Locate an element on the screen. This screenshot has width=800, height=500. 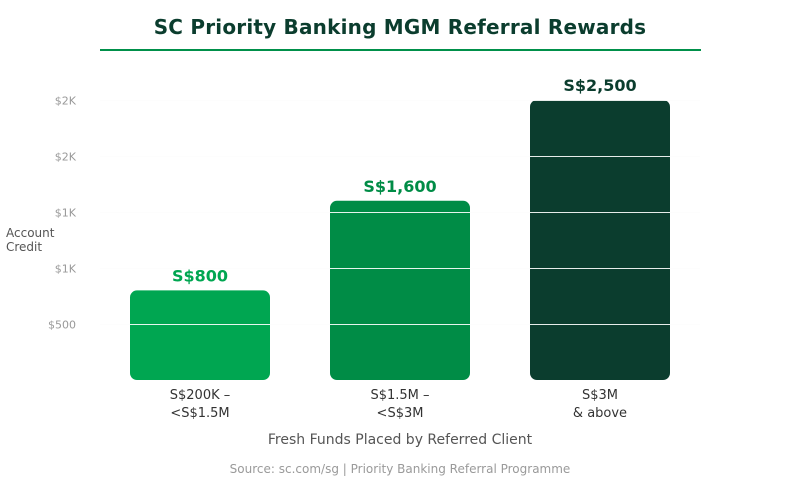
bar-value-label: S$800 is located at coordinates (200, 275).